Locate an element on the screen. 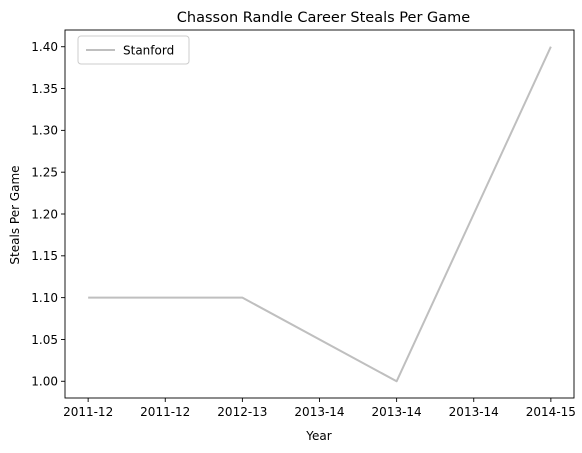  legend-box is located at coordinates (133, 50).